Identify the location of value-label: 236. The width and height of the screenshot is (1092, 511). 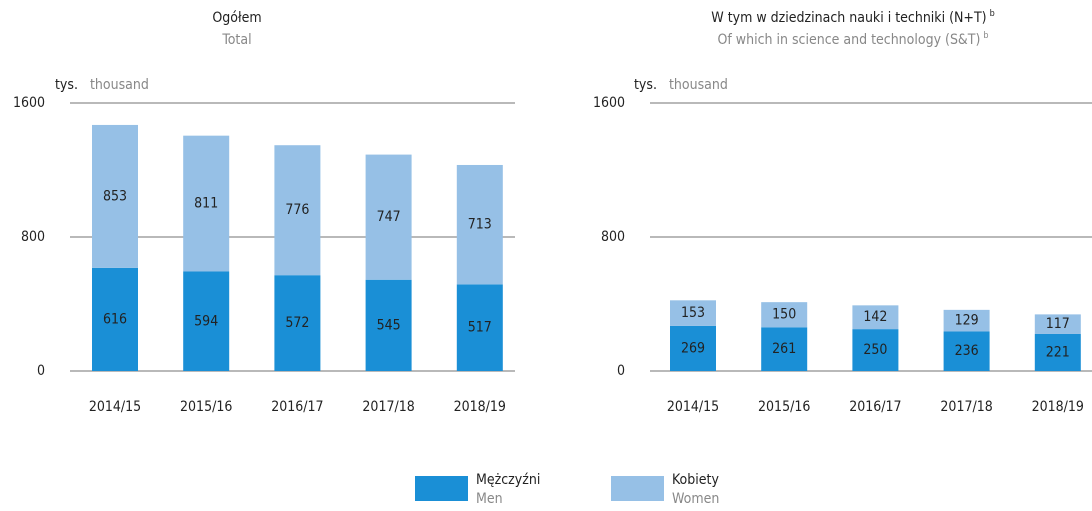
(967, 351).